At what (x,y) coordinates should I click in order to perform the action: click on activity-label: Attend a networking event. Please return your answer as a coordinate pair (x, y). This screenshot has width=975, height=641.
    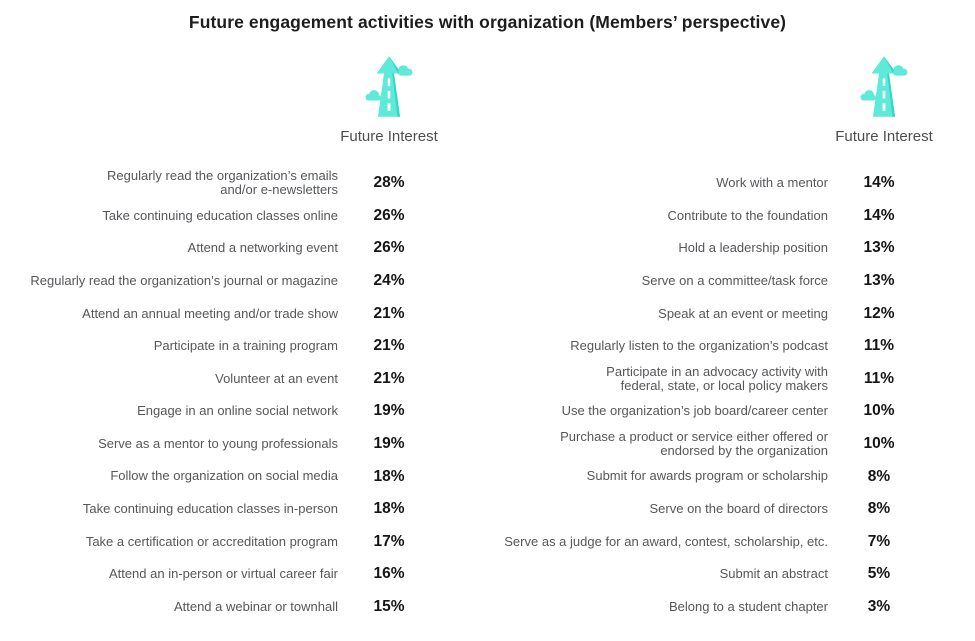
    Looking at the image, I should click on (262, 248).